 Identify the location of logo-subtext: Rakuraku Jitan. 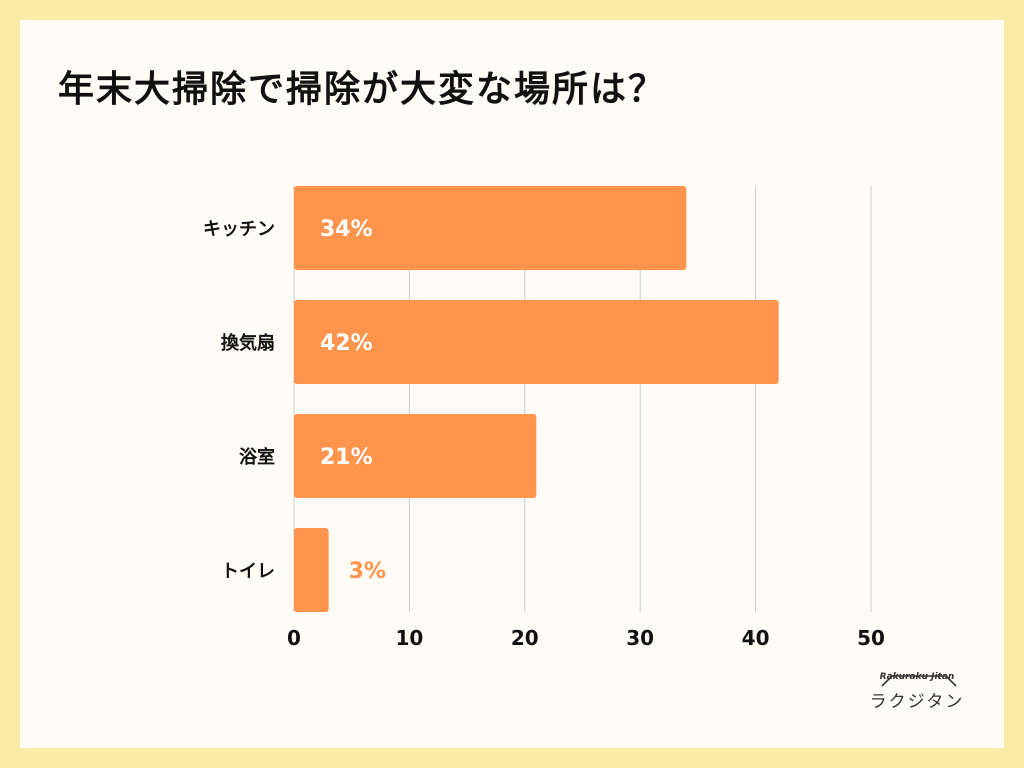
(917, 677).